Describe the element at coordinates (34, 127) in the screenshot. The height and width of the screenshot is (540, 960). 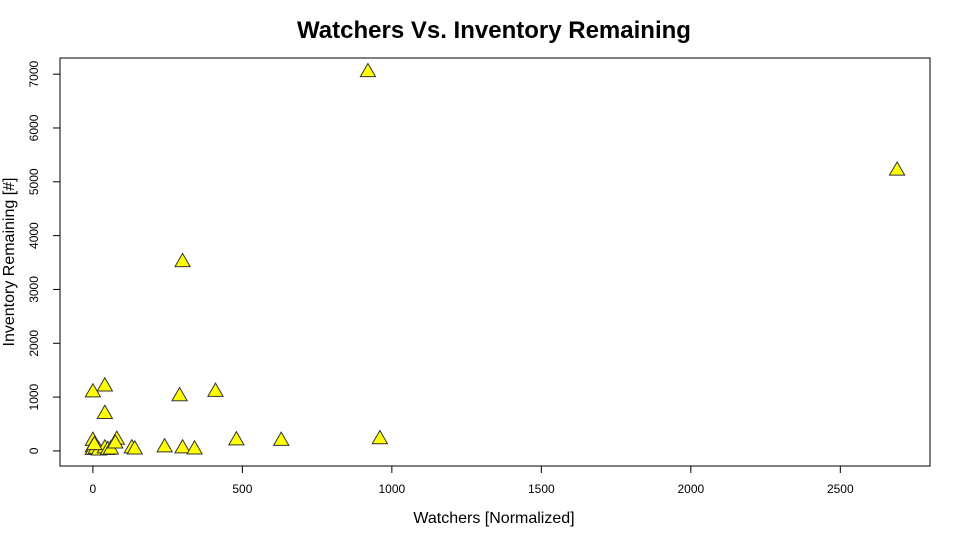
I see `y-tick-label: 6000` at that location.